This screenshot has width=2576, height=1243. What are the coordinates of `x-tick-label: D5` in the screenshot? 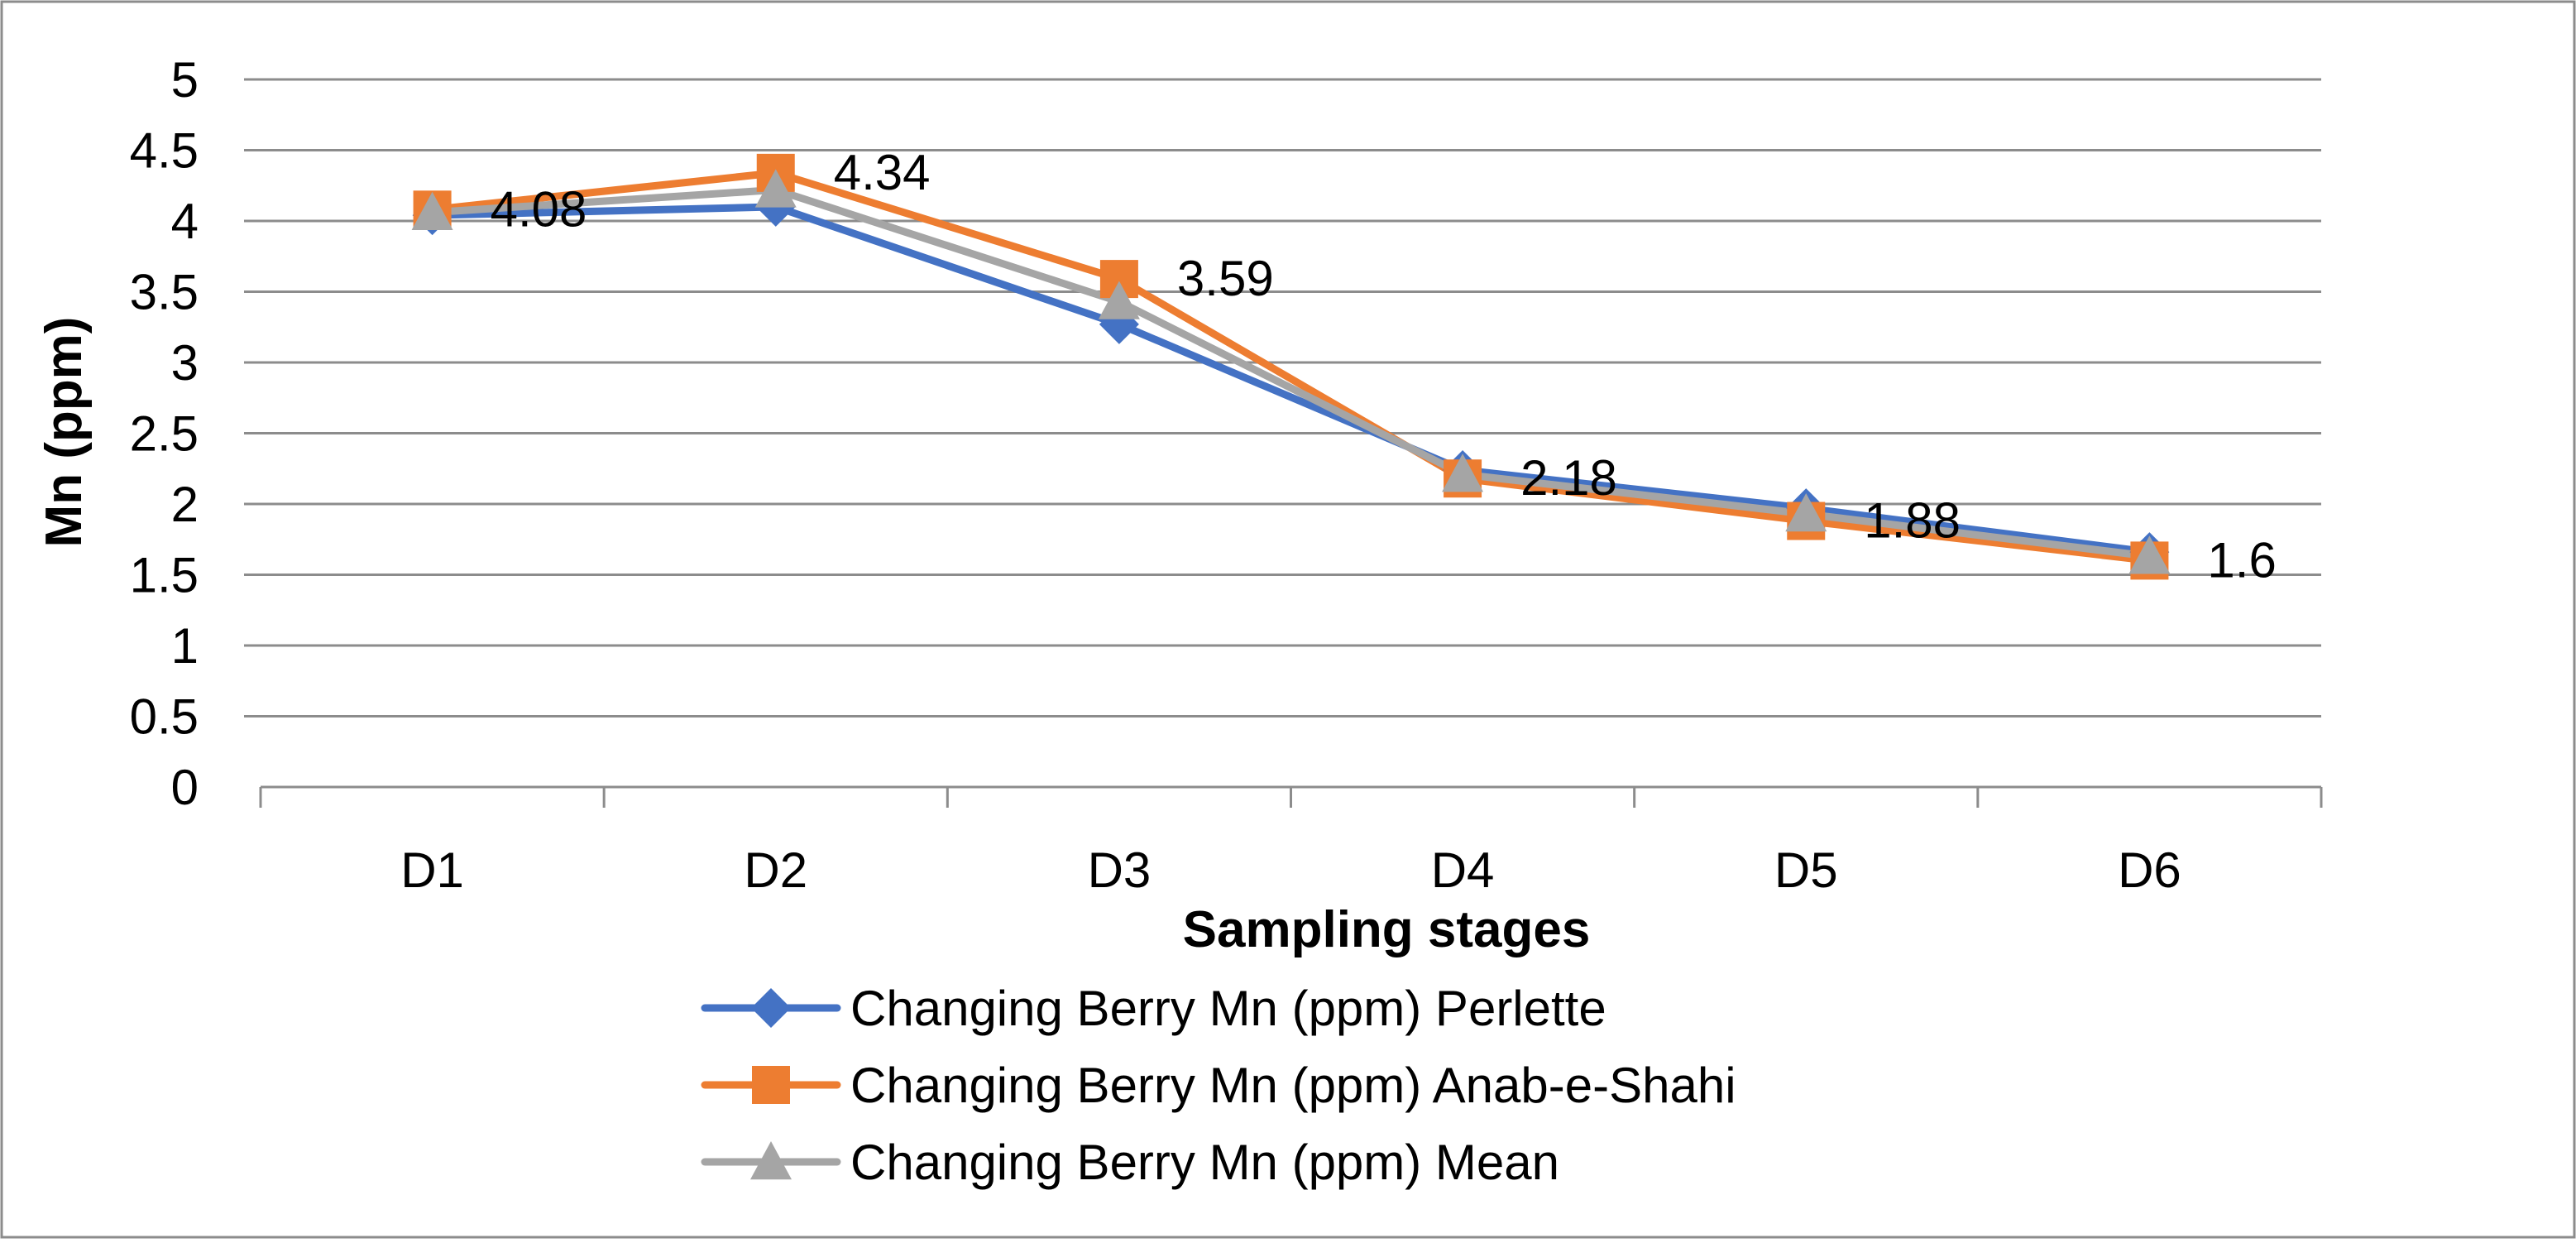 It's located at (1806, 870).